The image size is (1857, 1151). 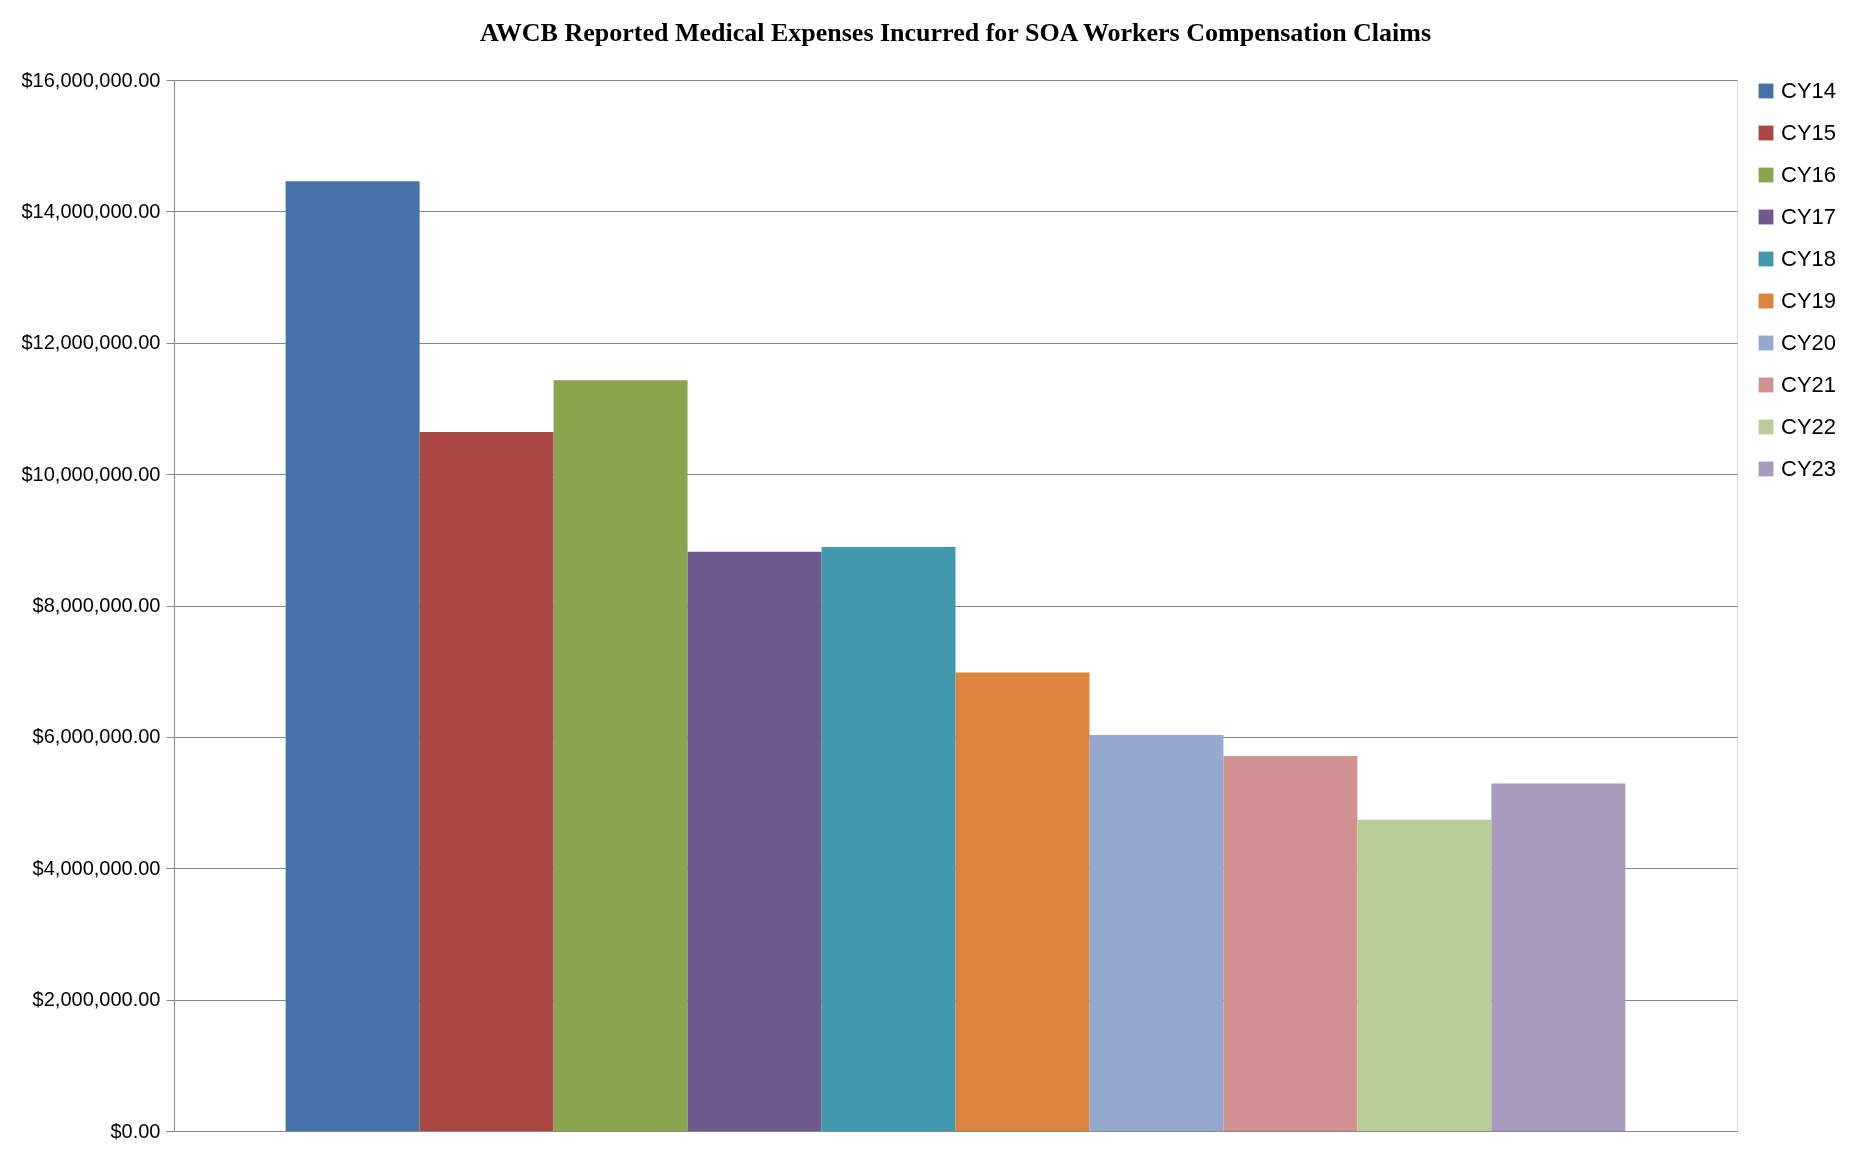 What do you see at coordinates (96, 605) in the screenshot?
I see `y-tick-label: $8,000,000.00` at bounding box center [96, 605].